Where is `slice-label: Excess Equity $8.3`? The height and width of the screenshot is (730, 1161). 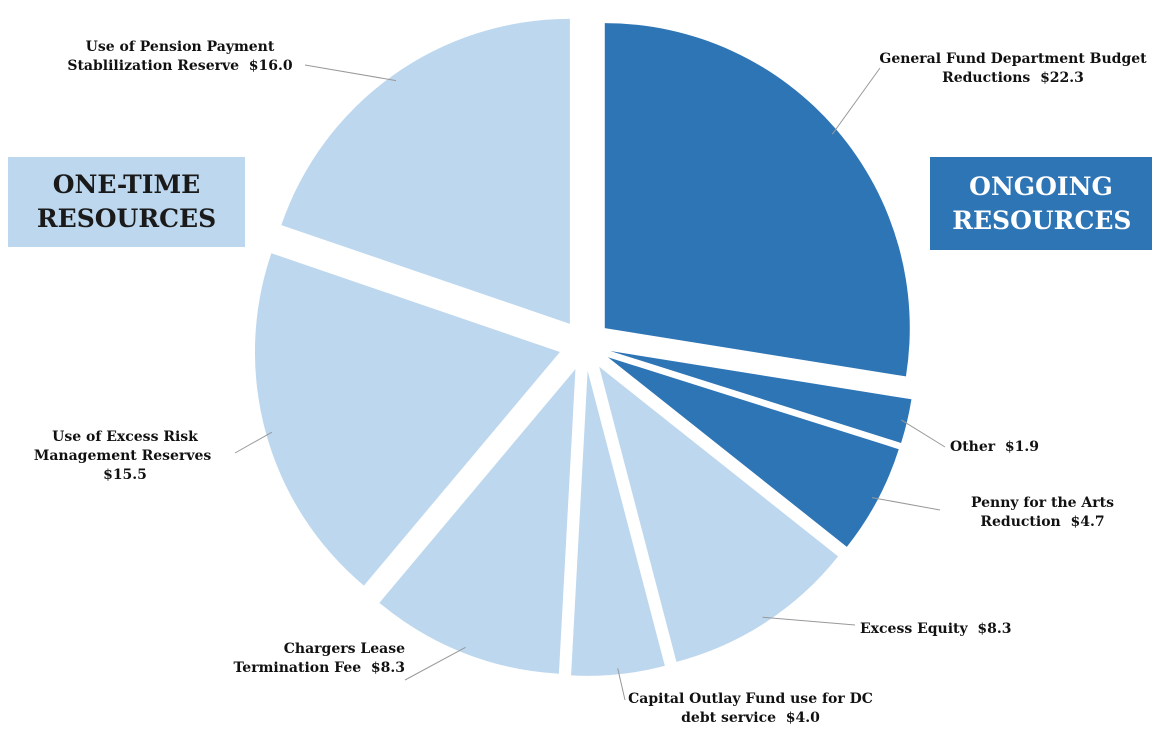 slice-label: Excess Equity $8.3 is located at coordinates (960, 629).